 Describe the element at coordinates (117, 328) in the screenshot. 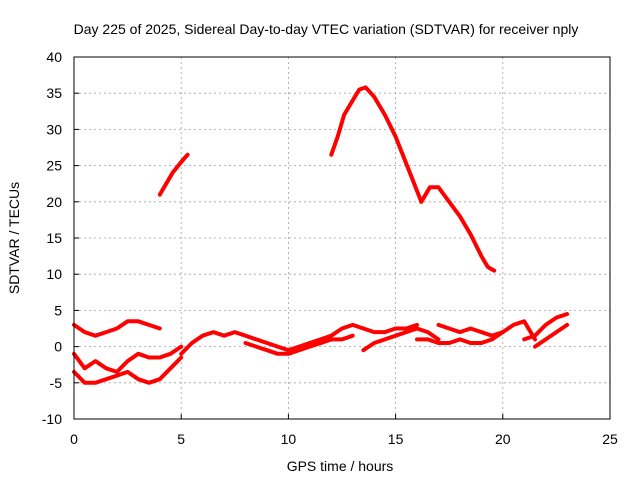

I see `series-trace-d-early-upper` at that location.